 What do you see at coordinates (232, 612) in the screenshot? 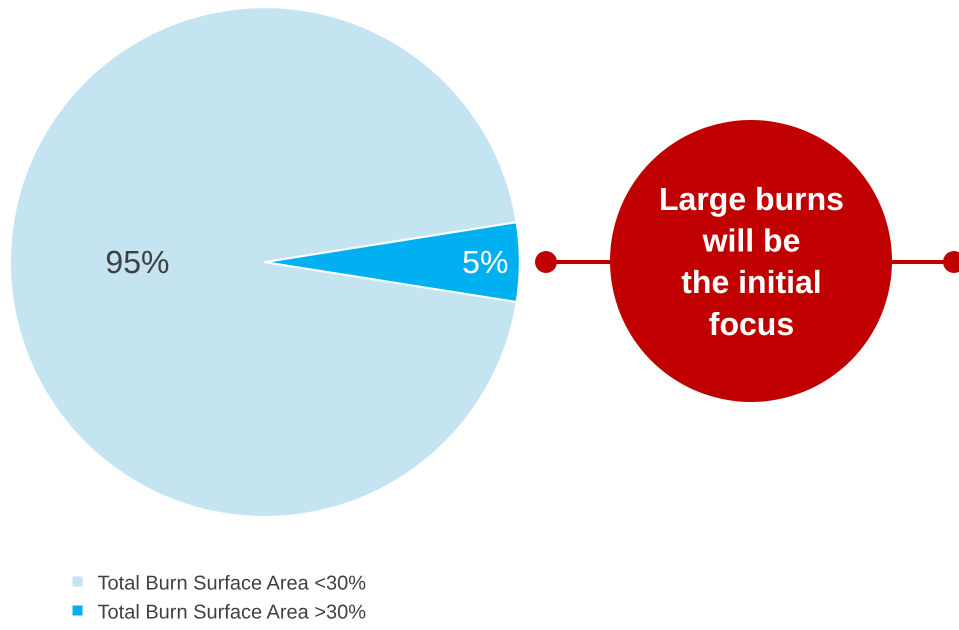
I see `legend-label: Total Burn Surface Area >30%` at bounding box center [232, 612].